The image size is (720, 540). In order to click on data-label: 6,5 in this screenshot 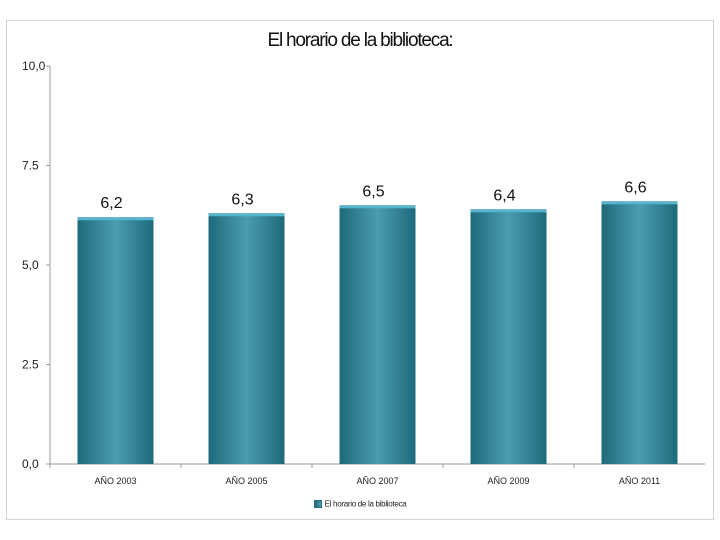, I will do `click(373, 191)`.